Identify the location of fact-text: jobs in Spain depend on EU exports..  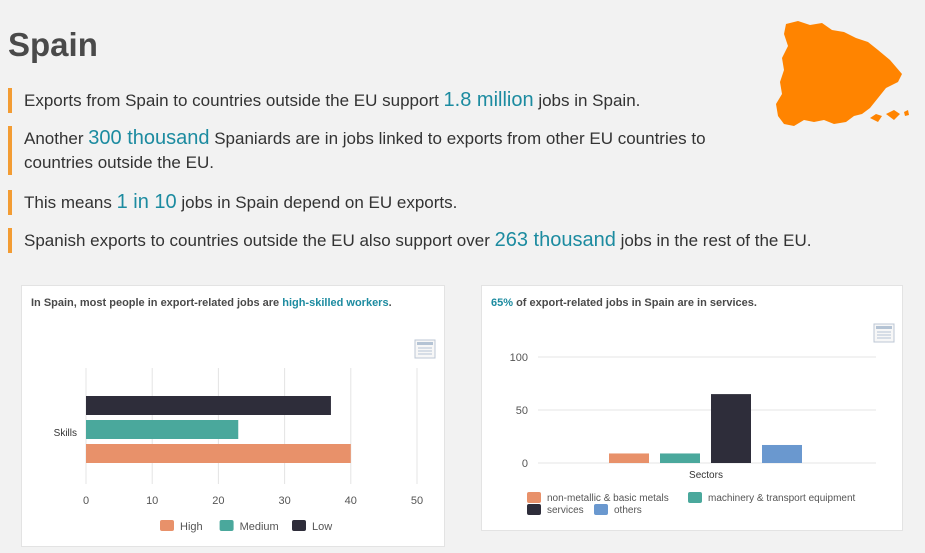
(317, 202).